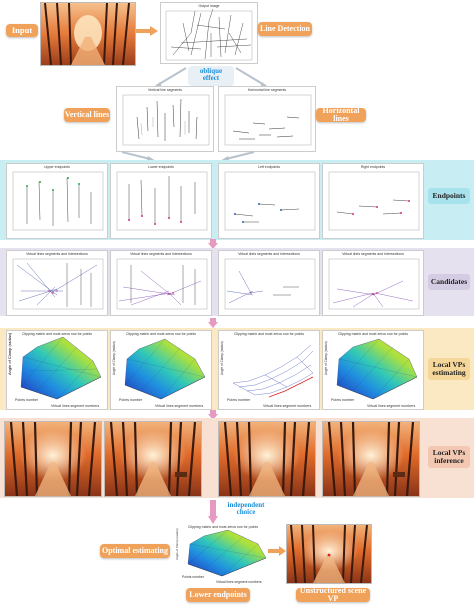 Image resolution: width=474 pixels, height=605 pixels. I want to click on candidates-panel-4: Virtual lines segments and Intersections, so click(373, 283).